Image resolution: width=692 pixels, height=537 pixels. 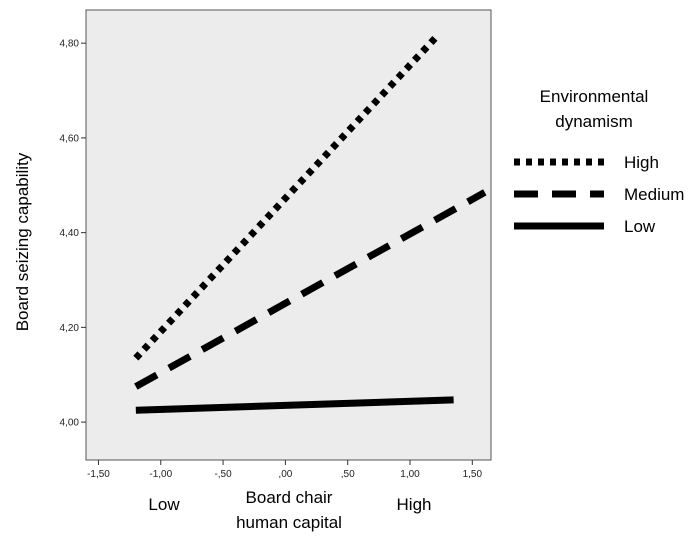 I want to click on y-tick-label: 4,40, so click(x=70, y=233).